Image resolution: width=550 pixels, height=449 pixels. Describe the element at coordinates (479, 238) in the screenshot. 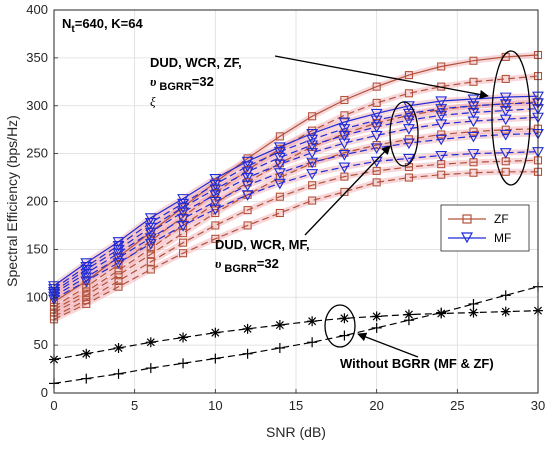

I see `legend-item-mf: MF` at that location.